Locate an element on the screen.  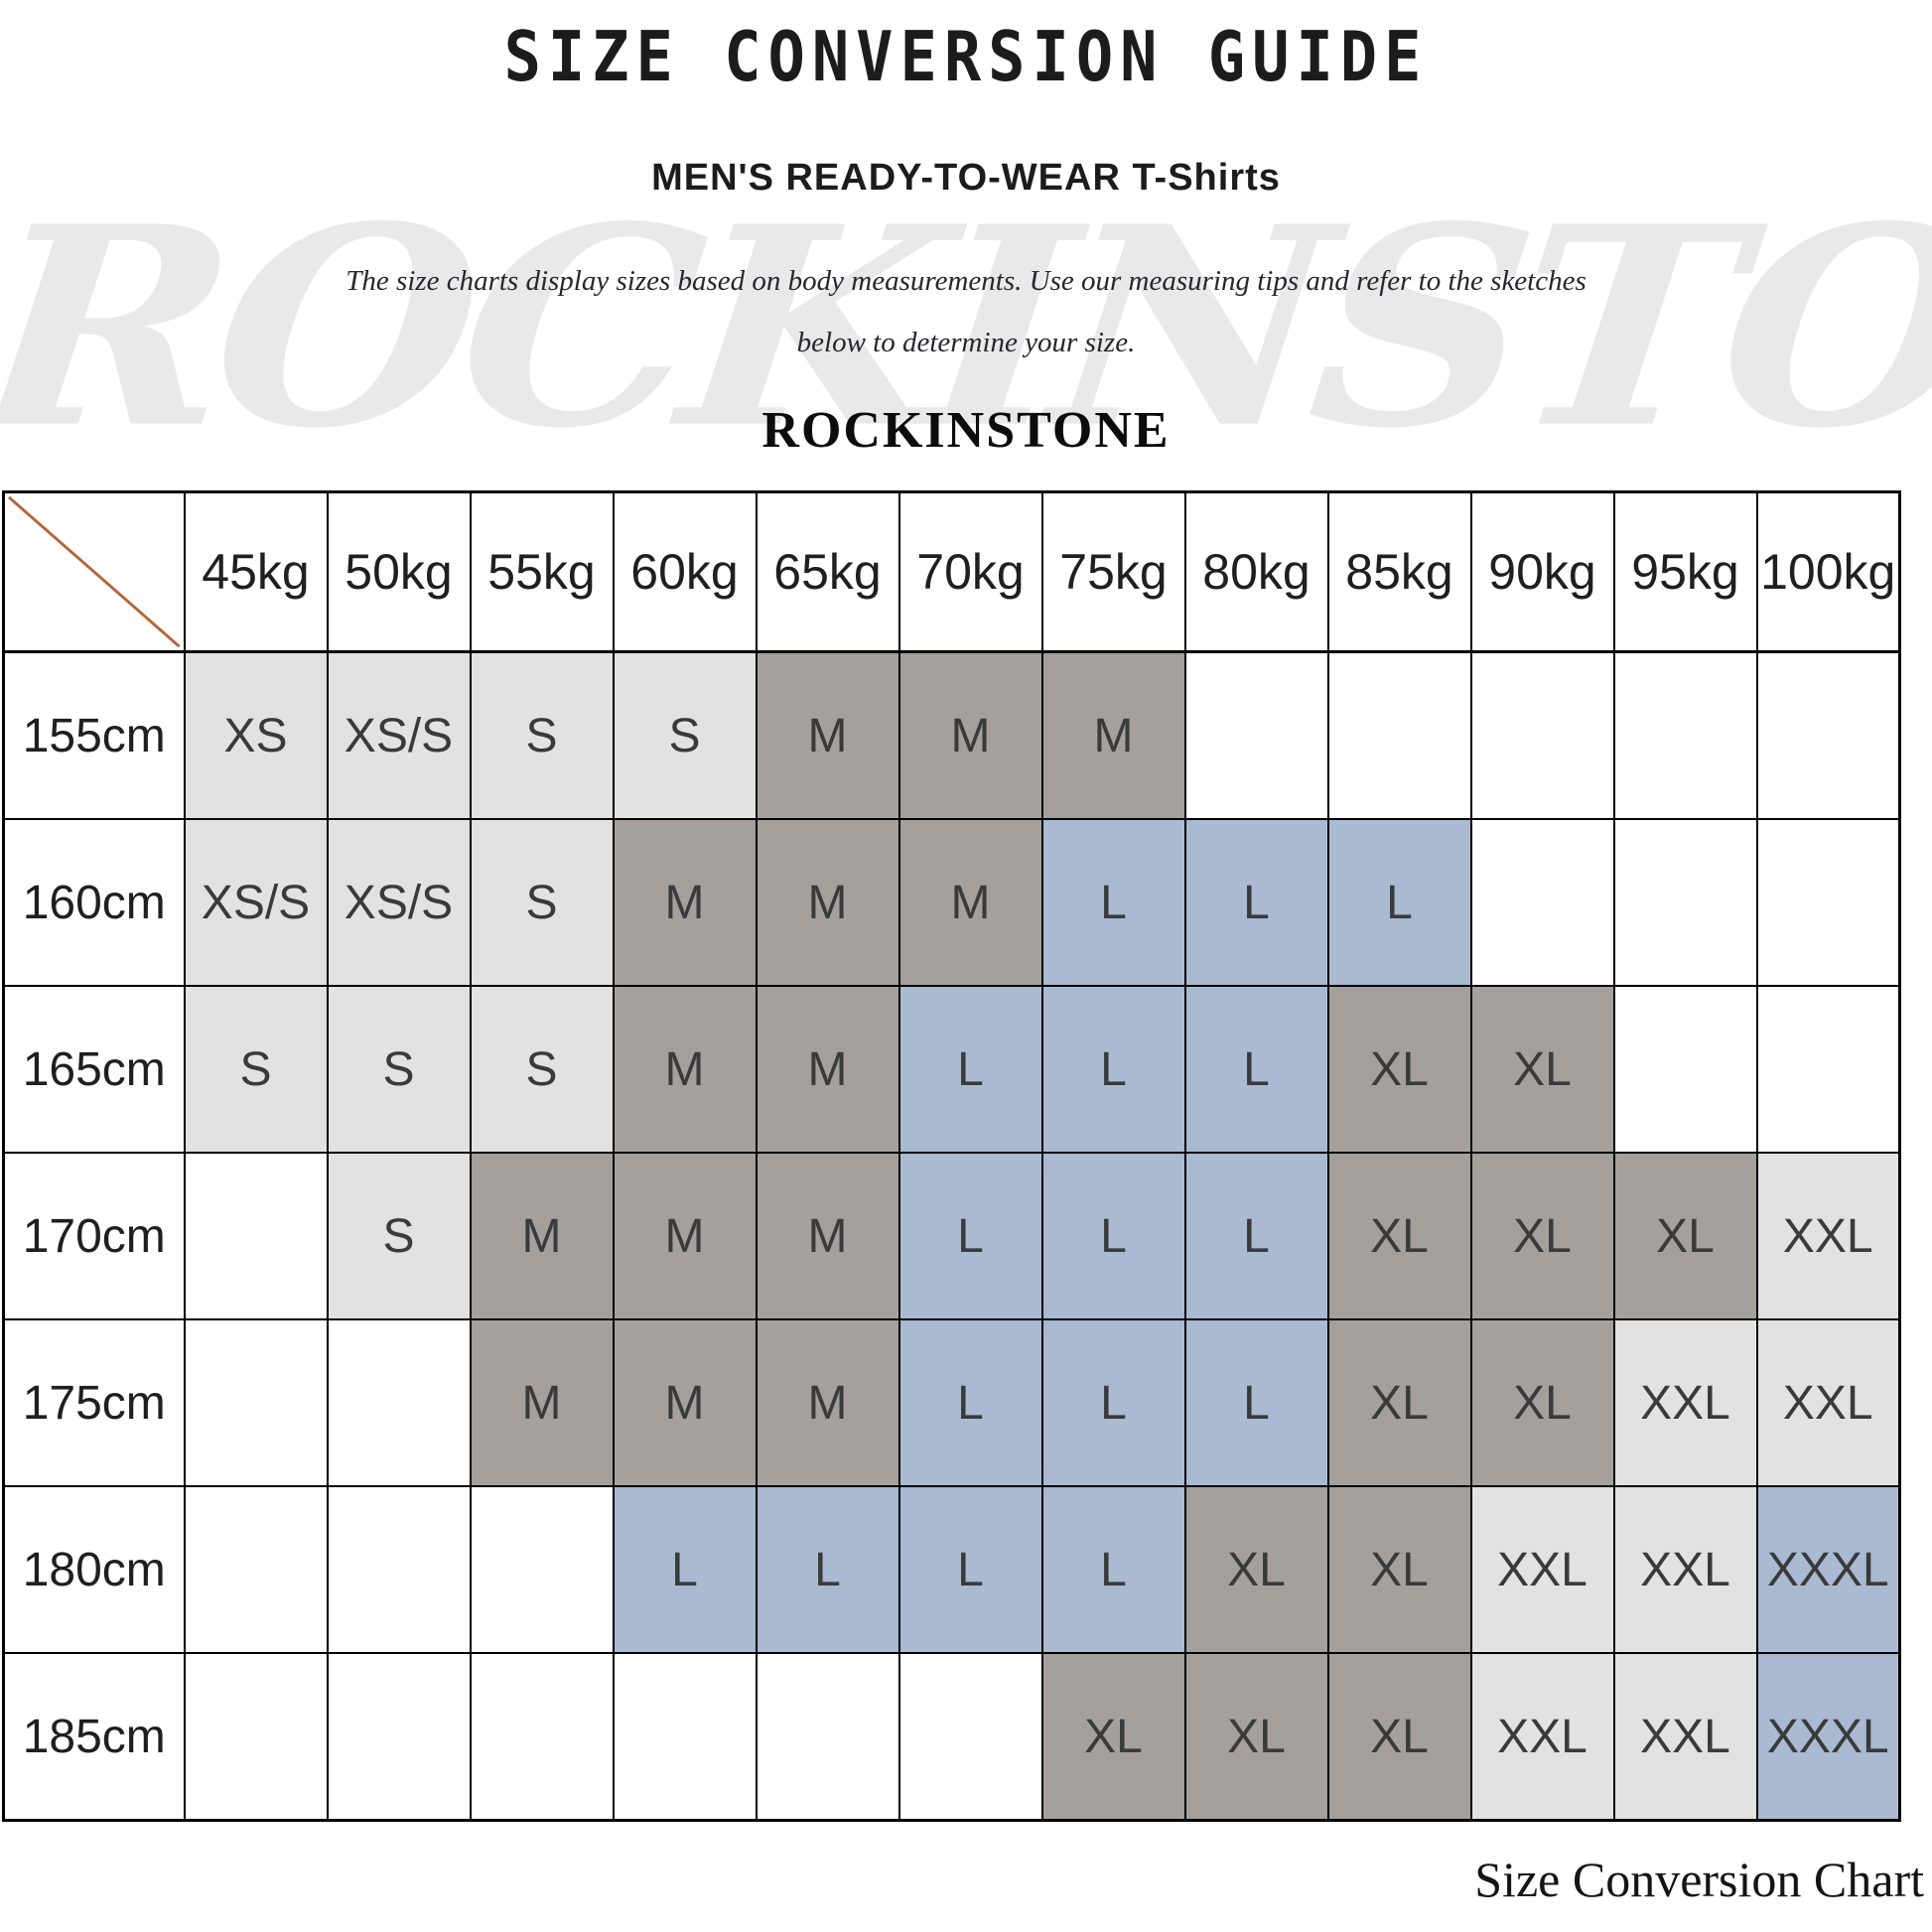
size-cell-155cm-85kg is located at coordinates (1399, 735).